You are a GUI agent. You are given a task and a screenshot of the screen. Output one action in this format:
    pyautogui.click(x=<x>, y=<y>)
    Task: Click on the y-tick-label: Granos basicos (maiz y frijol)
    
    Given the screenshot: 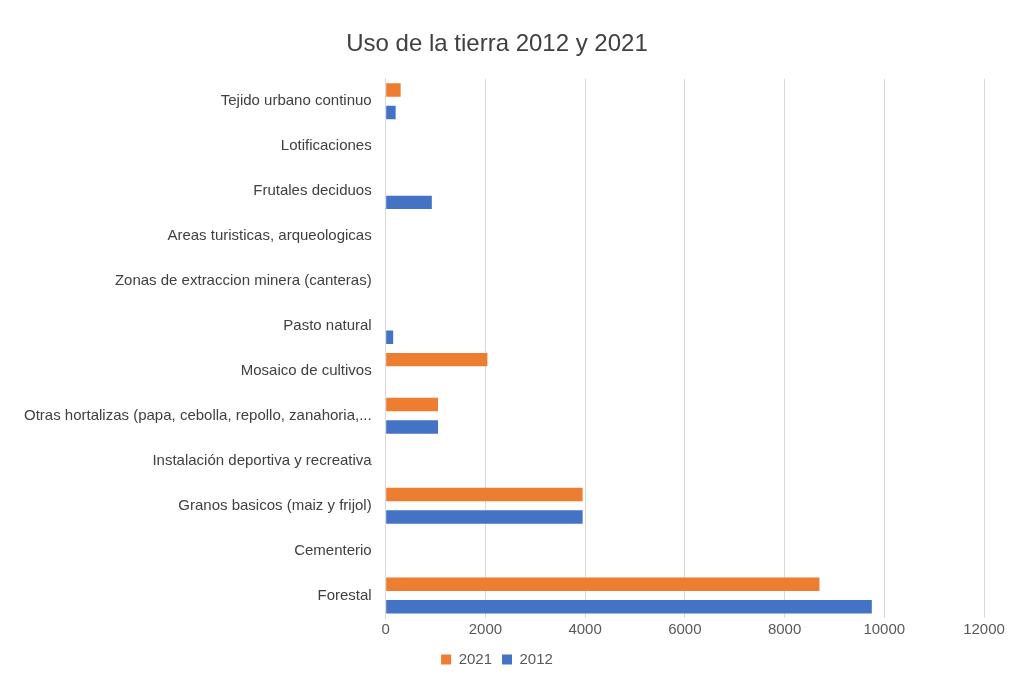 What is the action you would take?
    pyautogui.click(x=275, y=504)
    